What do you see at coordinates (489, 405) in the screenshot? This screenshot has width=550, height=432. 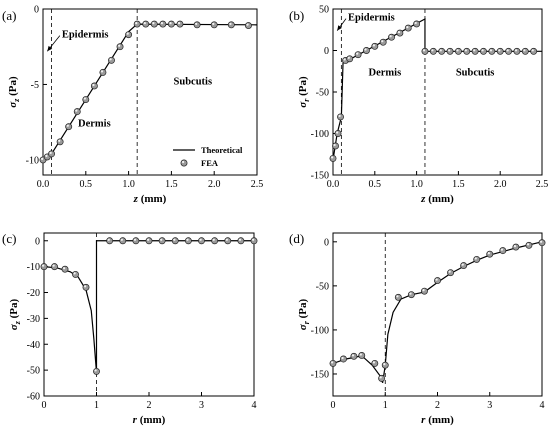 I see `x-tick-label: 3` at bounding box center [489, 405].